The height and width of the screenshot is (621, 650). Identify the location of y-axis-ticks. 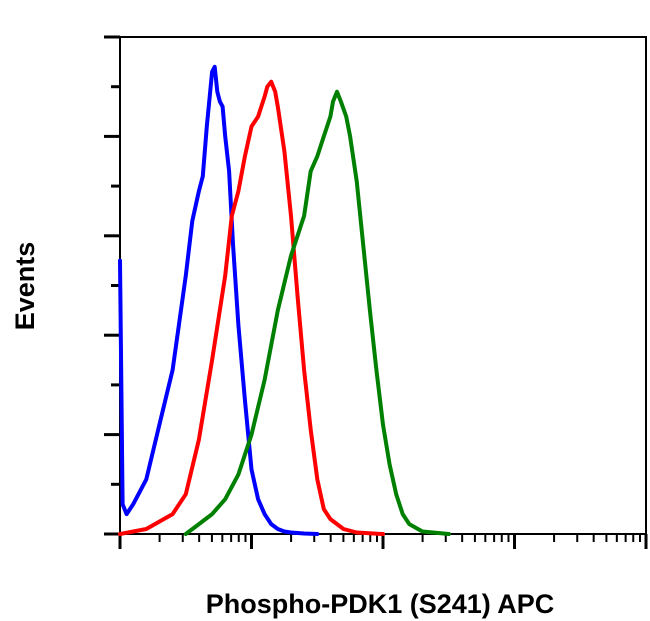
(112, 285).